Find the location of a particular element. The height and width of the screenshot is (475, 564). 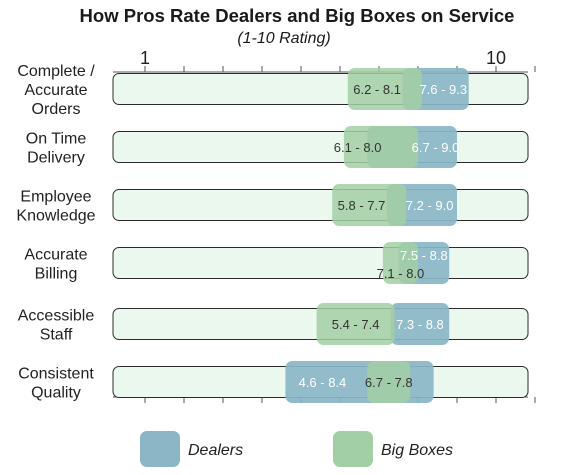

dealers-range-label: 7.2 - 9.0 is located at coordinates (430, 205).